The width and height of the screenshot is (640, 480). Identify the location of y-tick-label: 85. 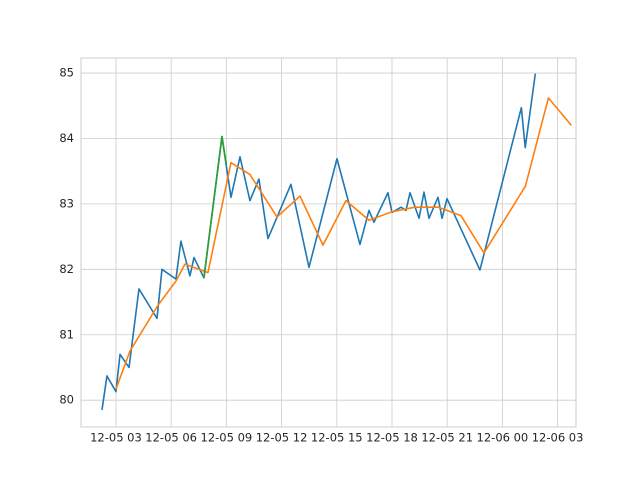
(66, 73).